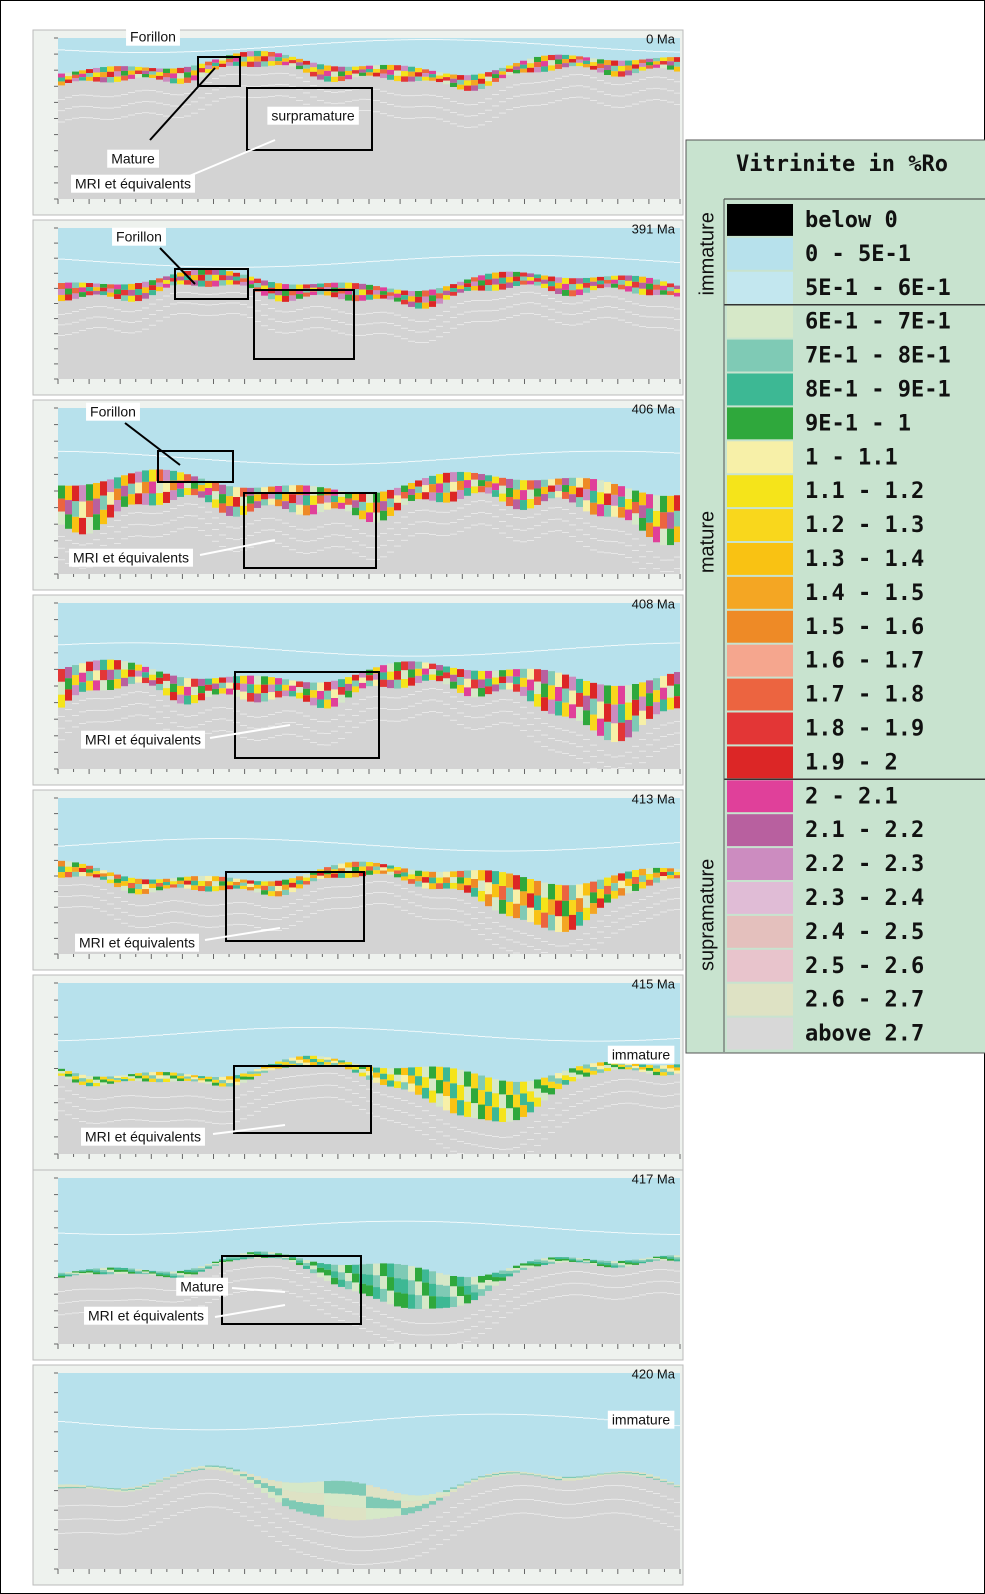 The height and width of the screenshot is (1594, 985). Describe the element at coordinates (641, 1055) in the screenshot. I see `annotation-label: immature` at that location.